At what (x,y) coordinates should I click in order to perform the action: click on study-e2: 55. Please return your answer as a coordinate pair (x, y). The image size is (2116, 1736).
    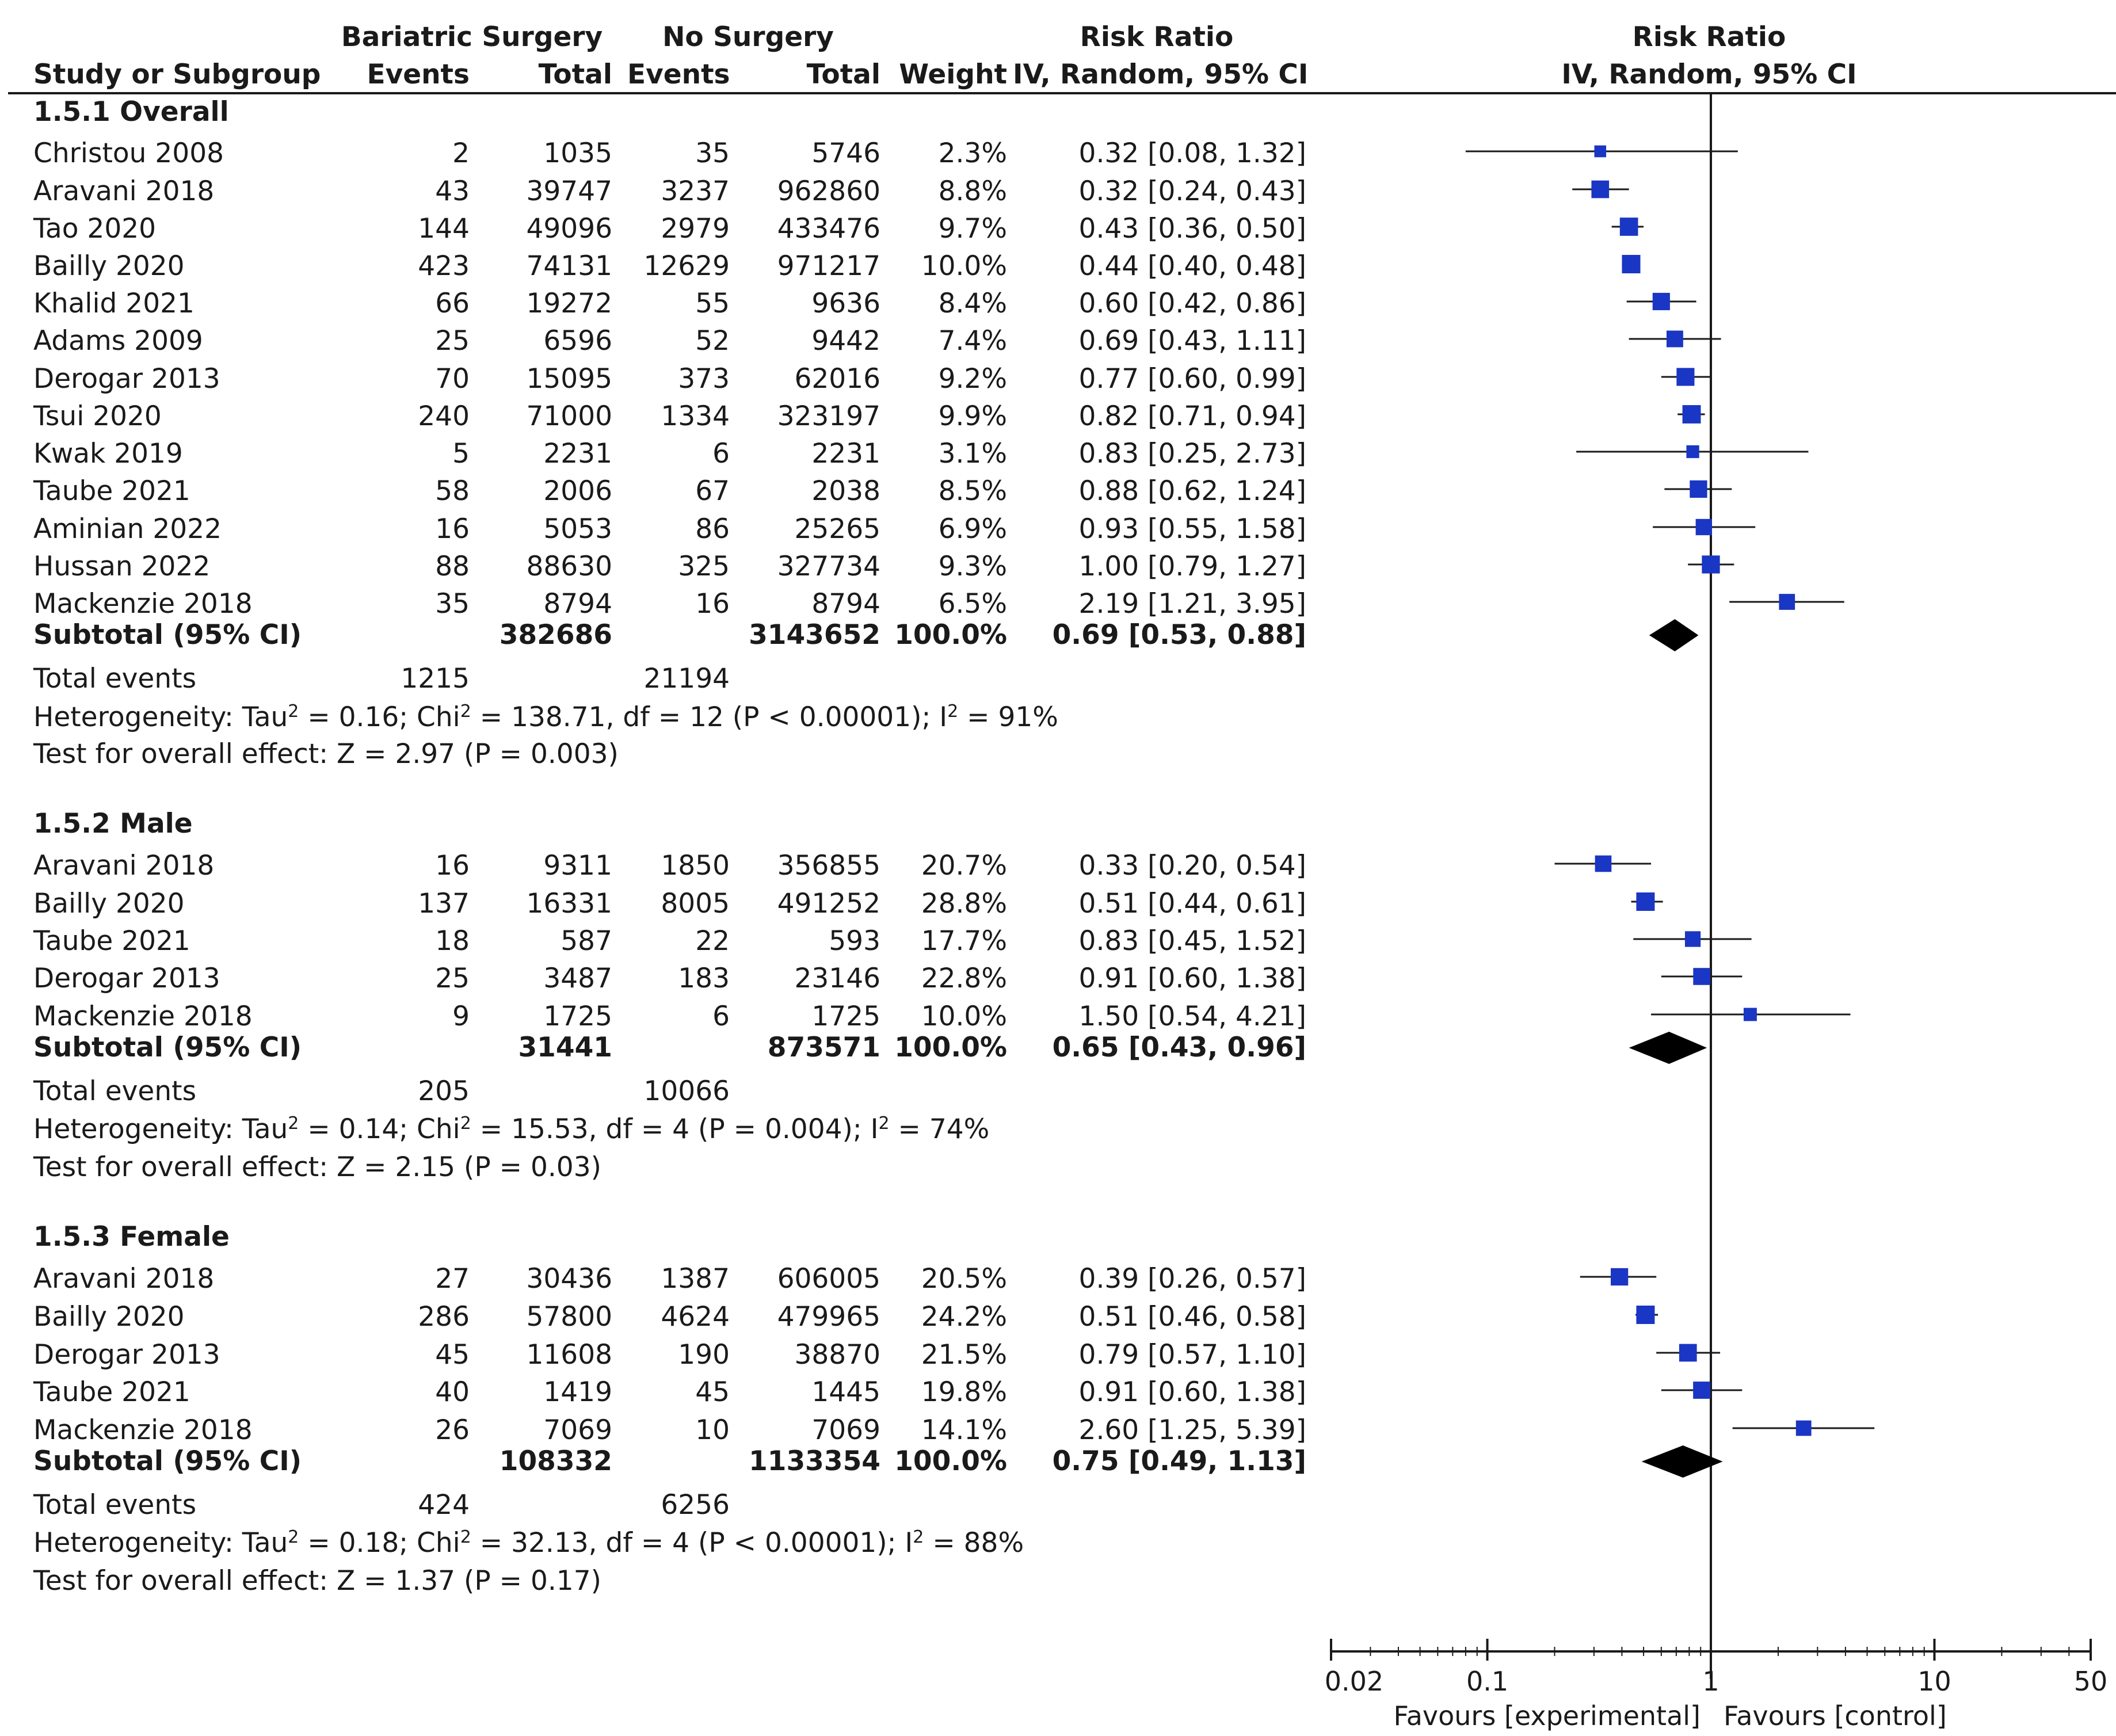
    Looking at the image, I should click on (712, 303).